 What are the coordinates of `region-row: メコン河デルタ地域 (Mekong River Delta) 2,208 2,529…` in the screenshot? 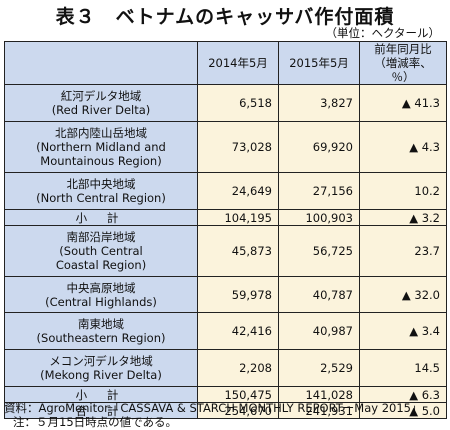 It's located at (225, 368).